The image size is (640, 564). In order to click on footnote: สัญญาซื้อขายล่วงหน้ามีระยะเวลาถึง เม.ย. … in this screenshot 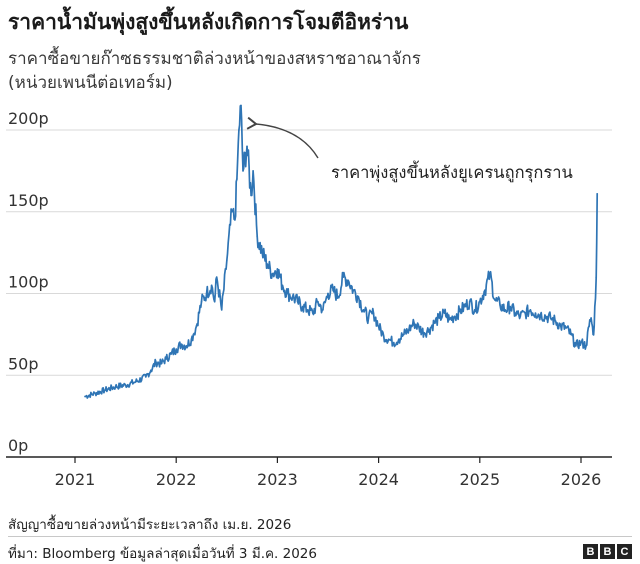, I will do `click(150, 525)`.